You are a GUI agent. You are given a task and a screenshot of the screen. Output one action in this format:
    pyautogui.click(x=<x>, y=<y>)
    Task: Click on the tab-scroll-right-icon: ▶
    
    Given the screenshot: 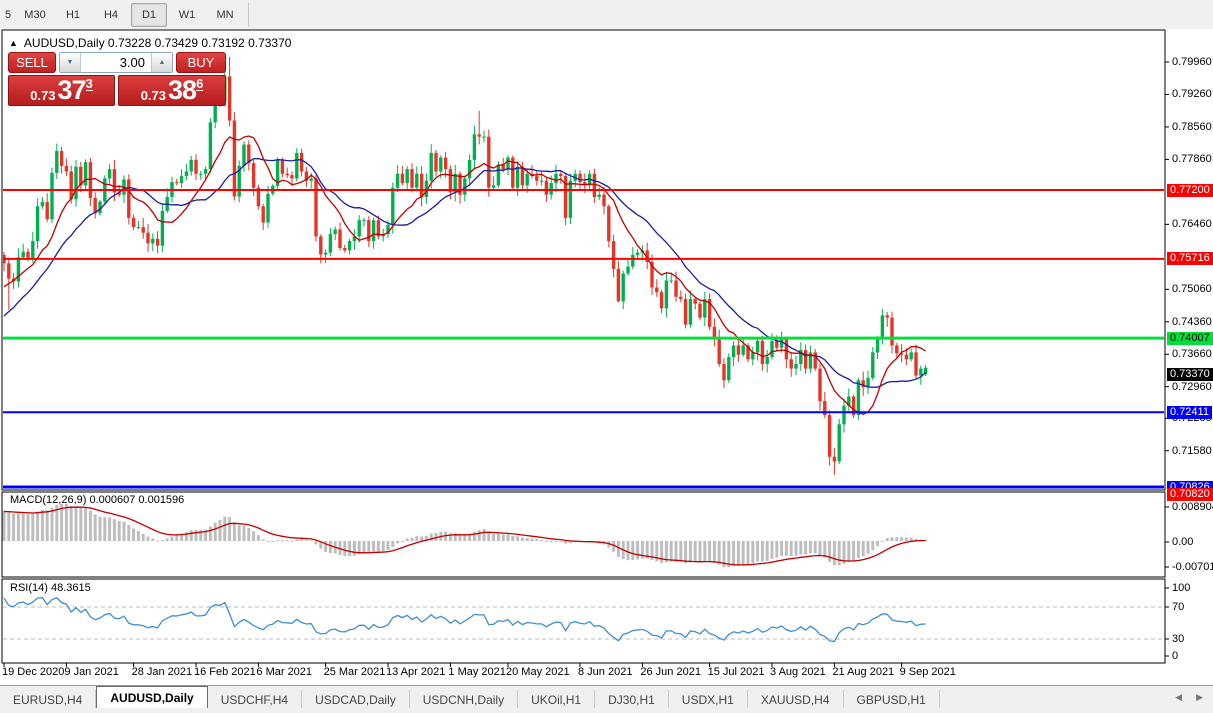 What is the action you would take?
    pyautogui.click(x=1199, y=697)
    